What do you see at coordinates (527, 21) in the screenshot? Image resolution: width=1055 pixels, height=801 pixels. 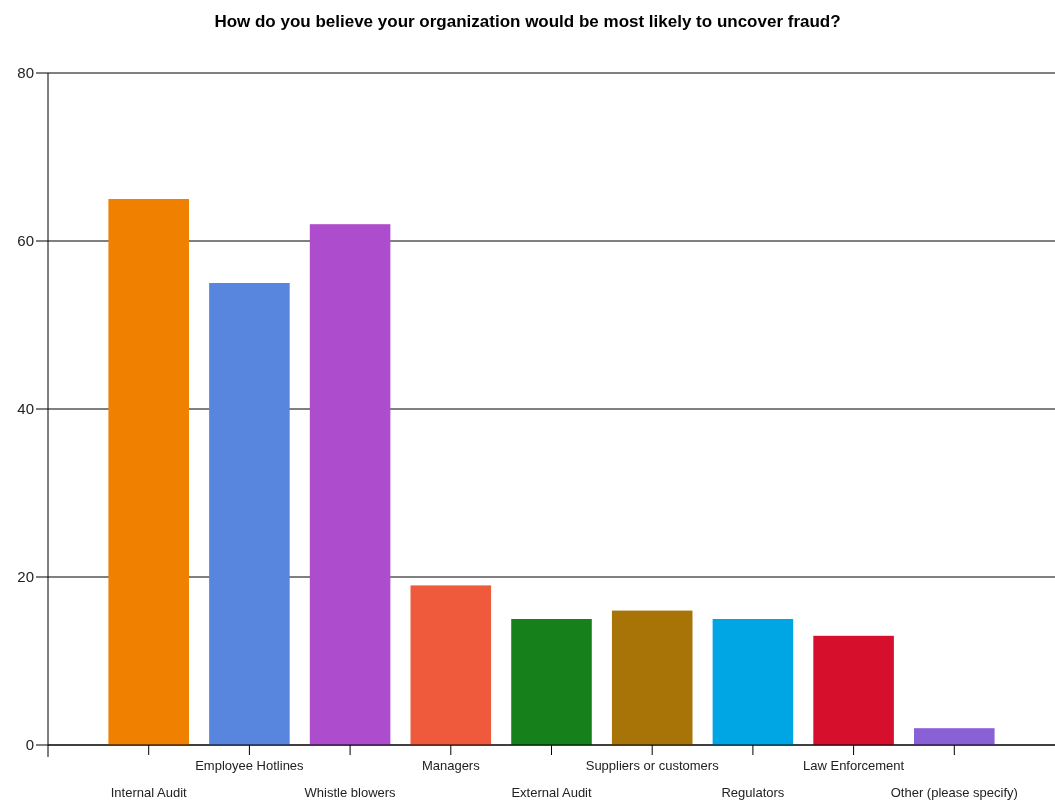 I see `chart-title: How do you believe your organization would be most likely to uncover fraud?` at bounding box center [527, 21].